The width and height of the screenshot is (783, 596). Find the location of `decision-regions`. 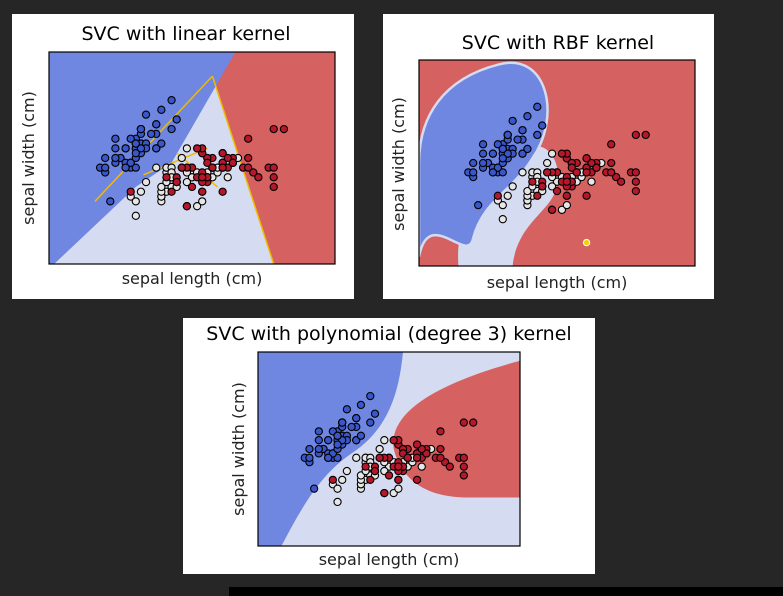

decision-regions is located at coordinates (557, 163).